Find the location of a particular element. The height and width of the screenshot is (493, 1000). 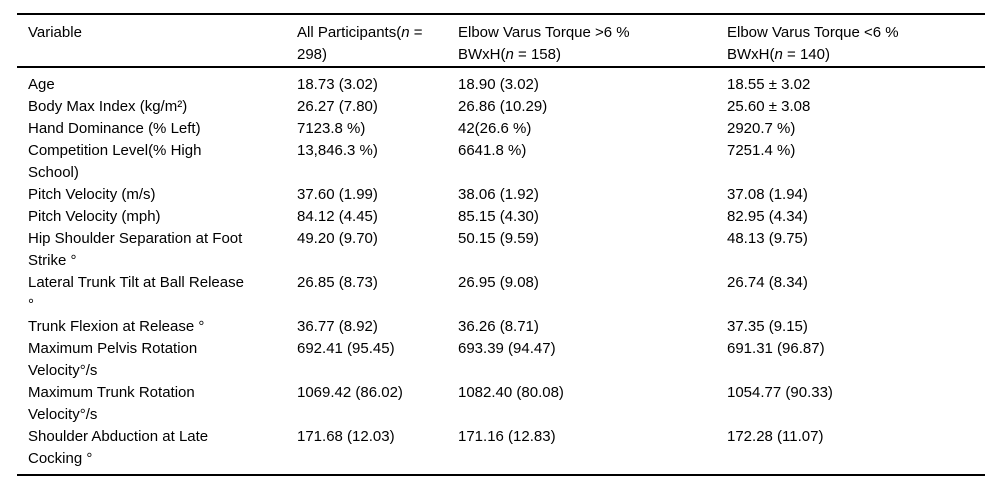

cell-all-participants: 26.85 (8.73) is located at coordinates (337, 282).